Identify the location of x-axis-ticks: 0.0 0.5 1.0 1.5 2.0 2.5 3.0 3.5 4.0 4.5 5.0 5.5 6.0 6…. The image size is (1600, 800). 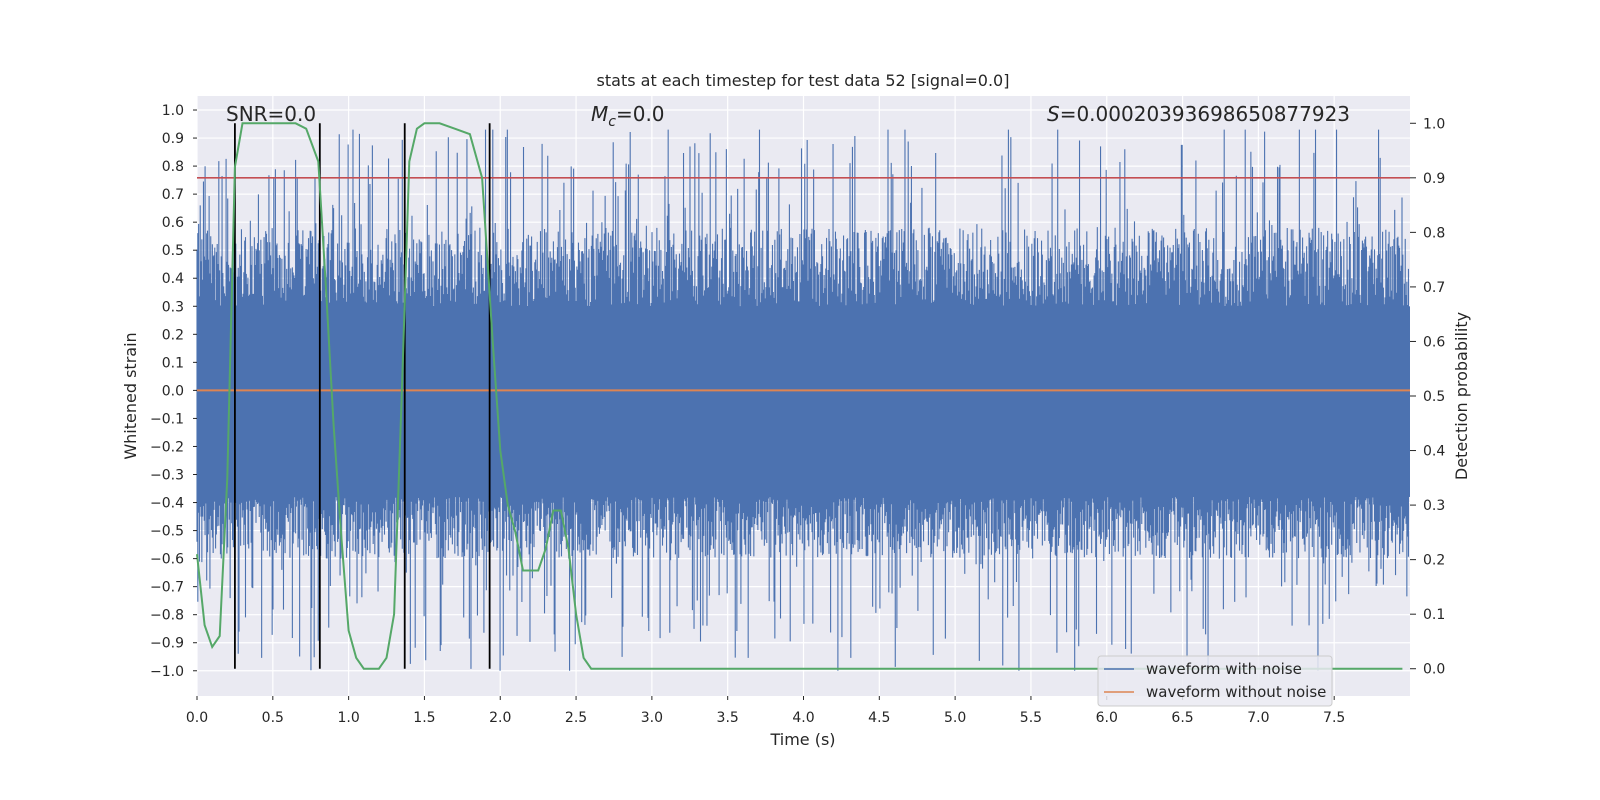
(765, 711).